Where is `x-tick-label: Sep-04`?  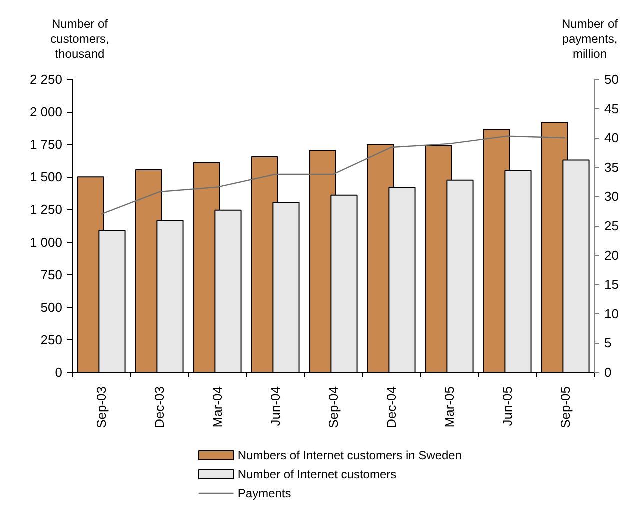 x-tick-label: Sep-04 is located at coordinates (333, 407).